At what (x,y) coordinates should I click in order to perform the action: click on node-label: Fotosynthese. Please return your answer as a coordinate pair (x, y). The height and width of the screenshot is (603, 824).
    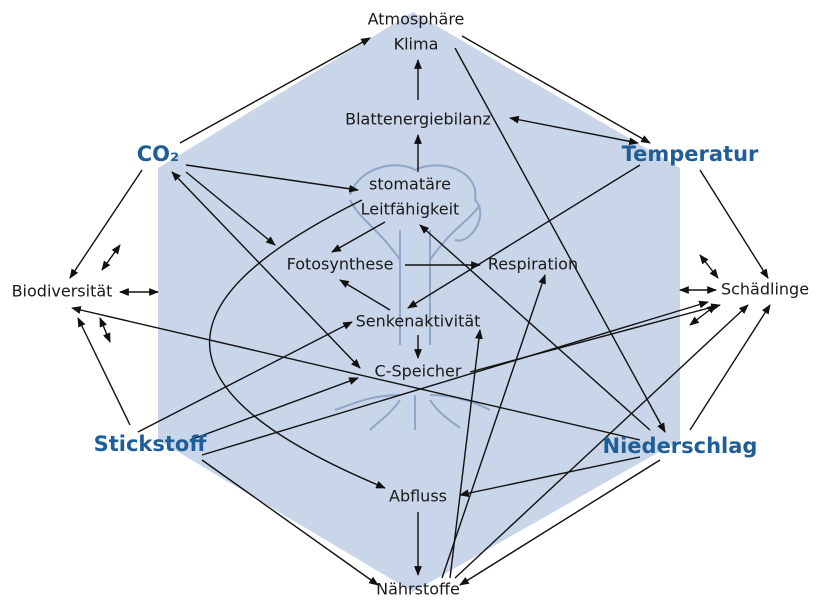
    Looking at the image, I should click on (340, 264).